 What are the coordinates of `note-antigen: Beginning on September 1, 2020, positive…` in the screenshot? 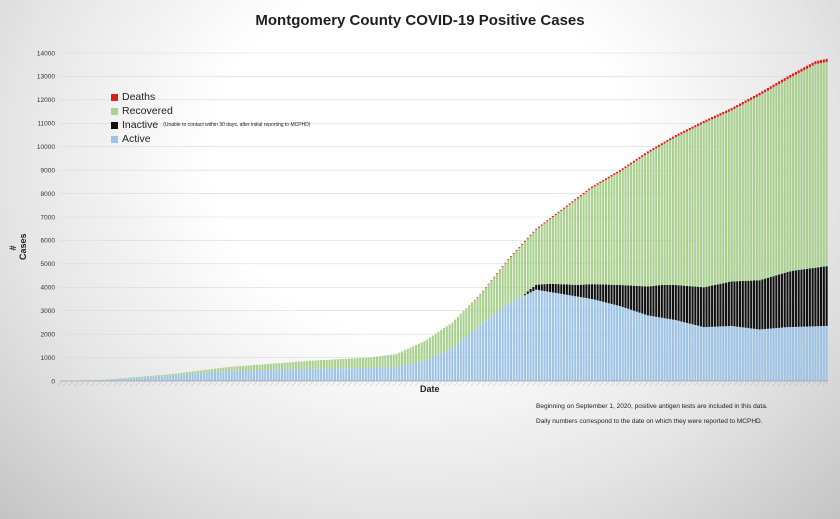 It's located at (652, 406).